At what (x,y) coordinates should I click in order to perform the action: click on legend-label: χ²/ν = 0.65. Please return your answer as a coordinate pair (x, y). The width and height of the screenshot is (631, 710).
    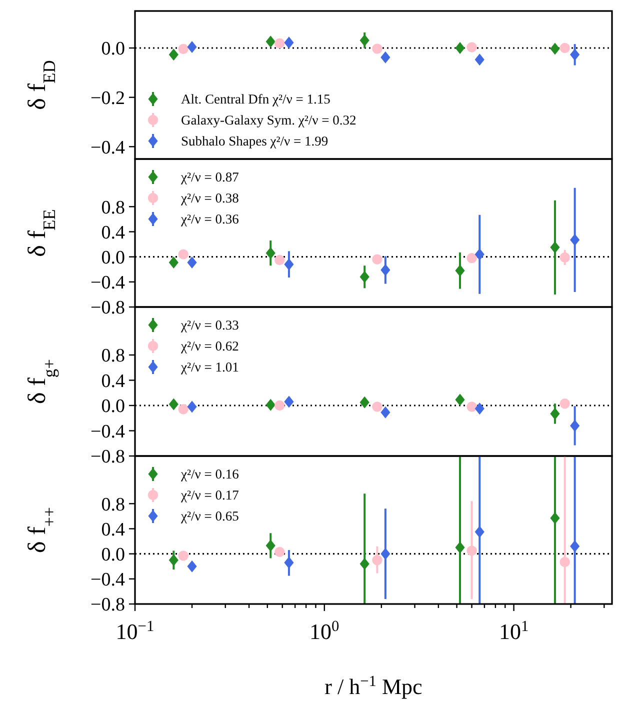
    Looking at the image, I should click on (210, 516).